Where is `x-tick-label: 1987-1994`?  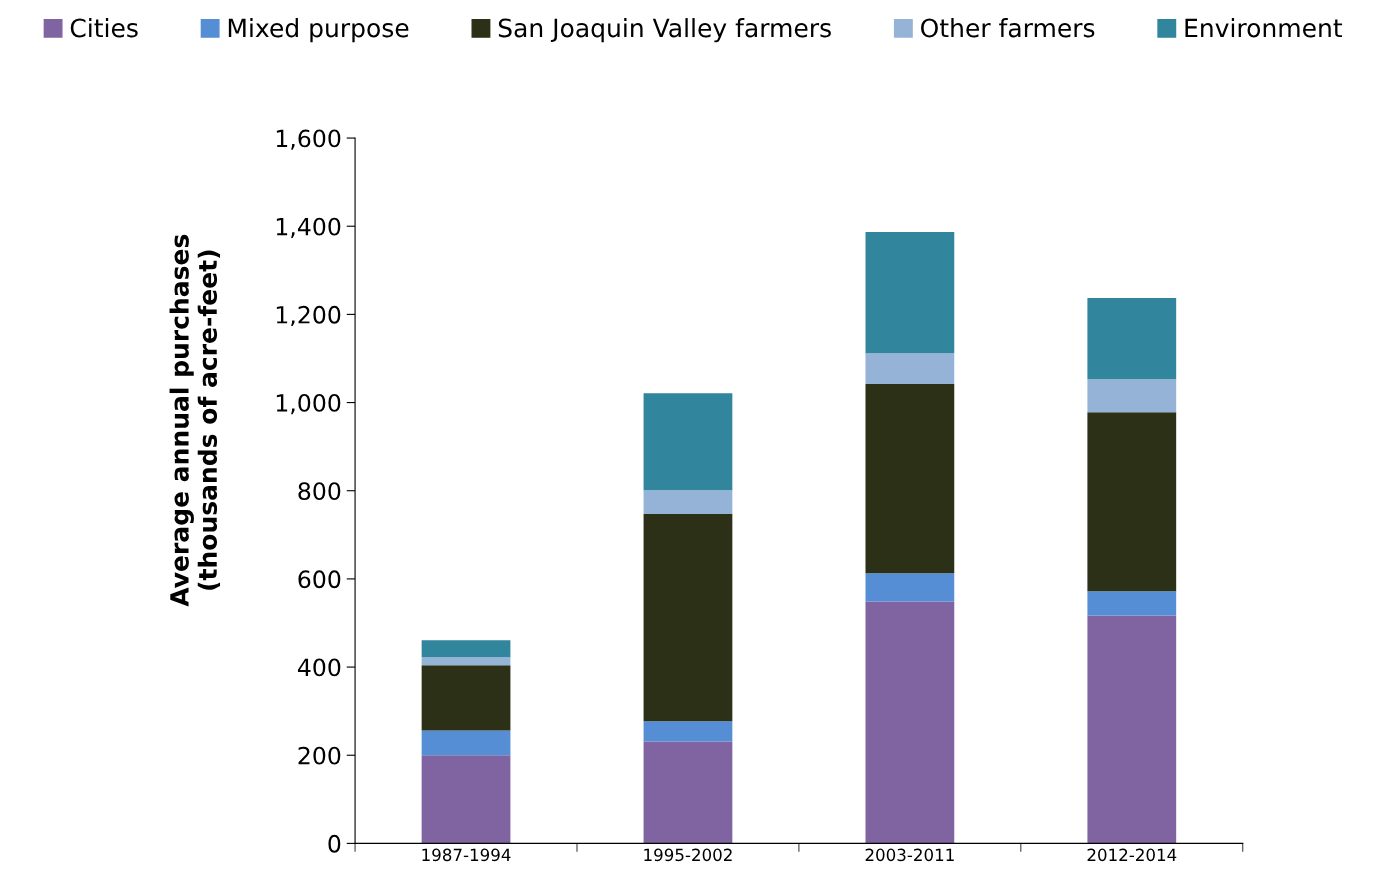
x-tick-label: 1987-1994 is located at coordinates (466, 855).